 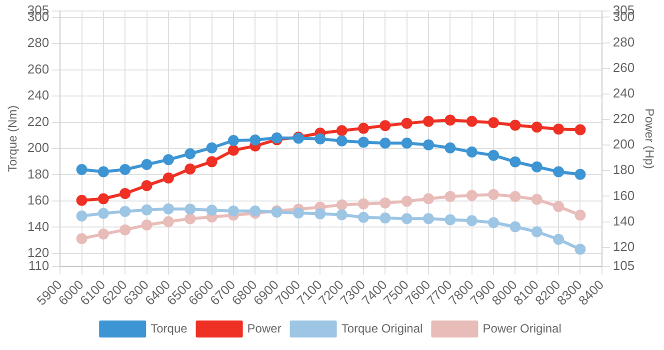 I want to click on y2-tick-label: 220, so click(x=623, y=118).